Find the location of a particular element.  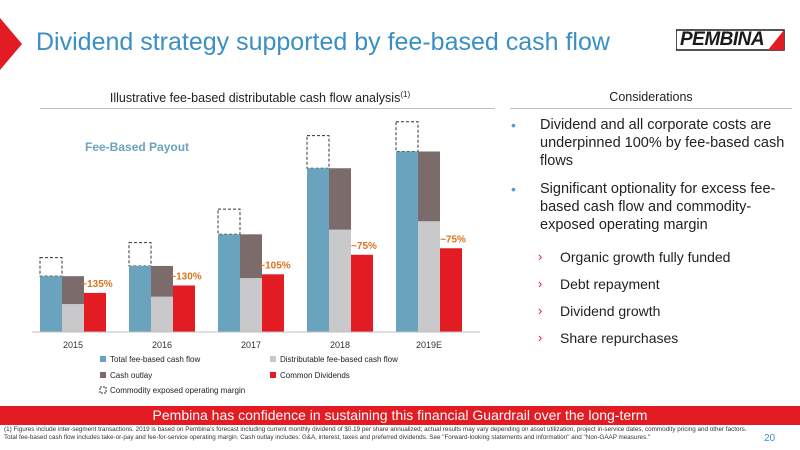

logo-red-triangle is located at coordinates (776, 40).